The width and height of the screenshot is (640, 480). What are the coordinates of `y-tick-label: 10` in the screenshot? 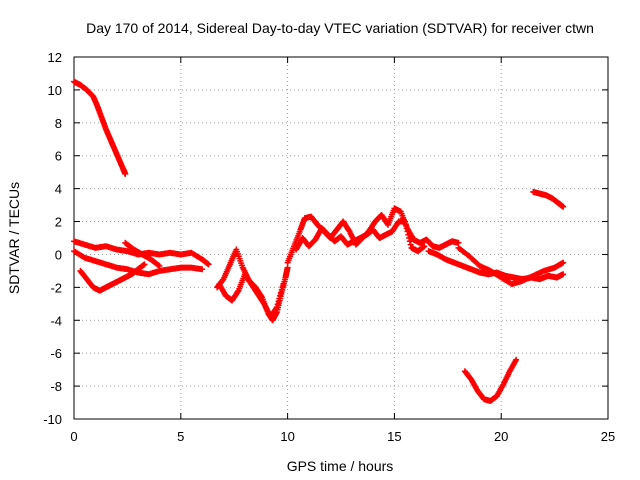 It's located at (55, 90).